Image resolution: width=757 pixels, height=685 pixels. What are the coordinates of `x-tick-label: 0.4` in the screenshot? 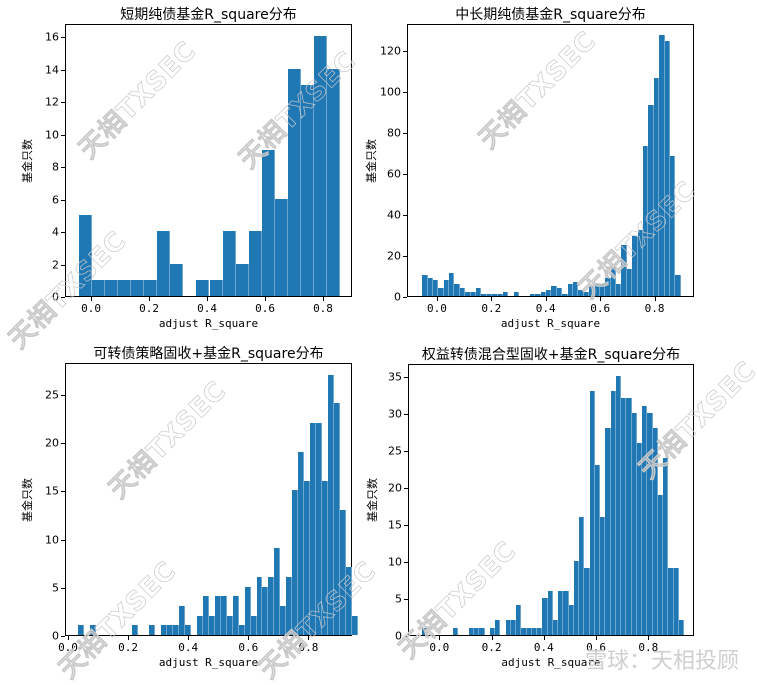 It's located at (543, 647).